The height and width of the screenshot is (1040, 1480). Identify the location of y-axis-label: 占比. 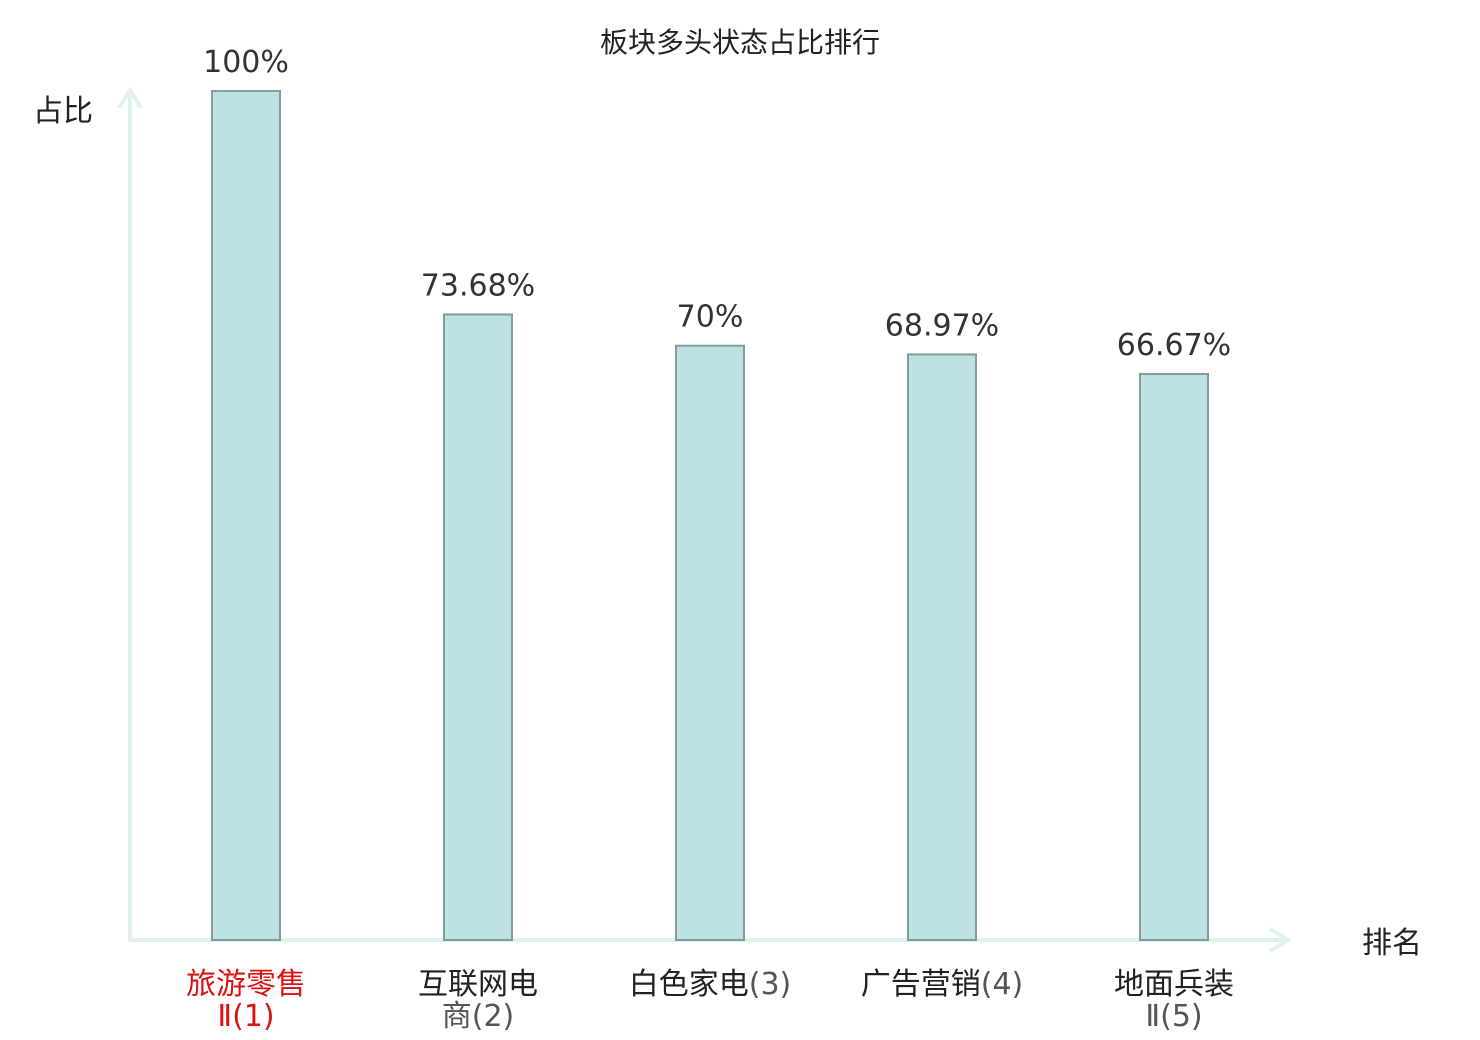
(63, 111).